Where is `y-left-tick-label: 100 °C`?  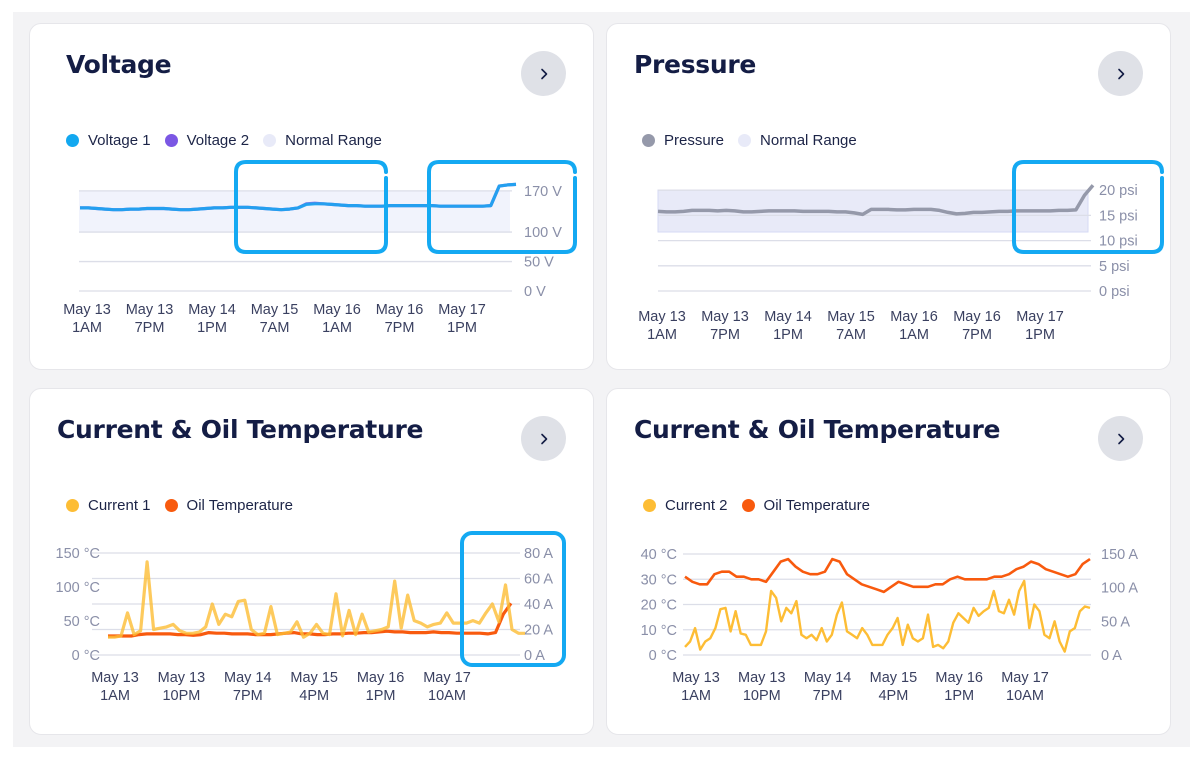
y-left-tick-label: 100 °C is located at coordinates (78, 588).